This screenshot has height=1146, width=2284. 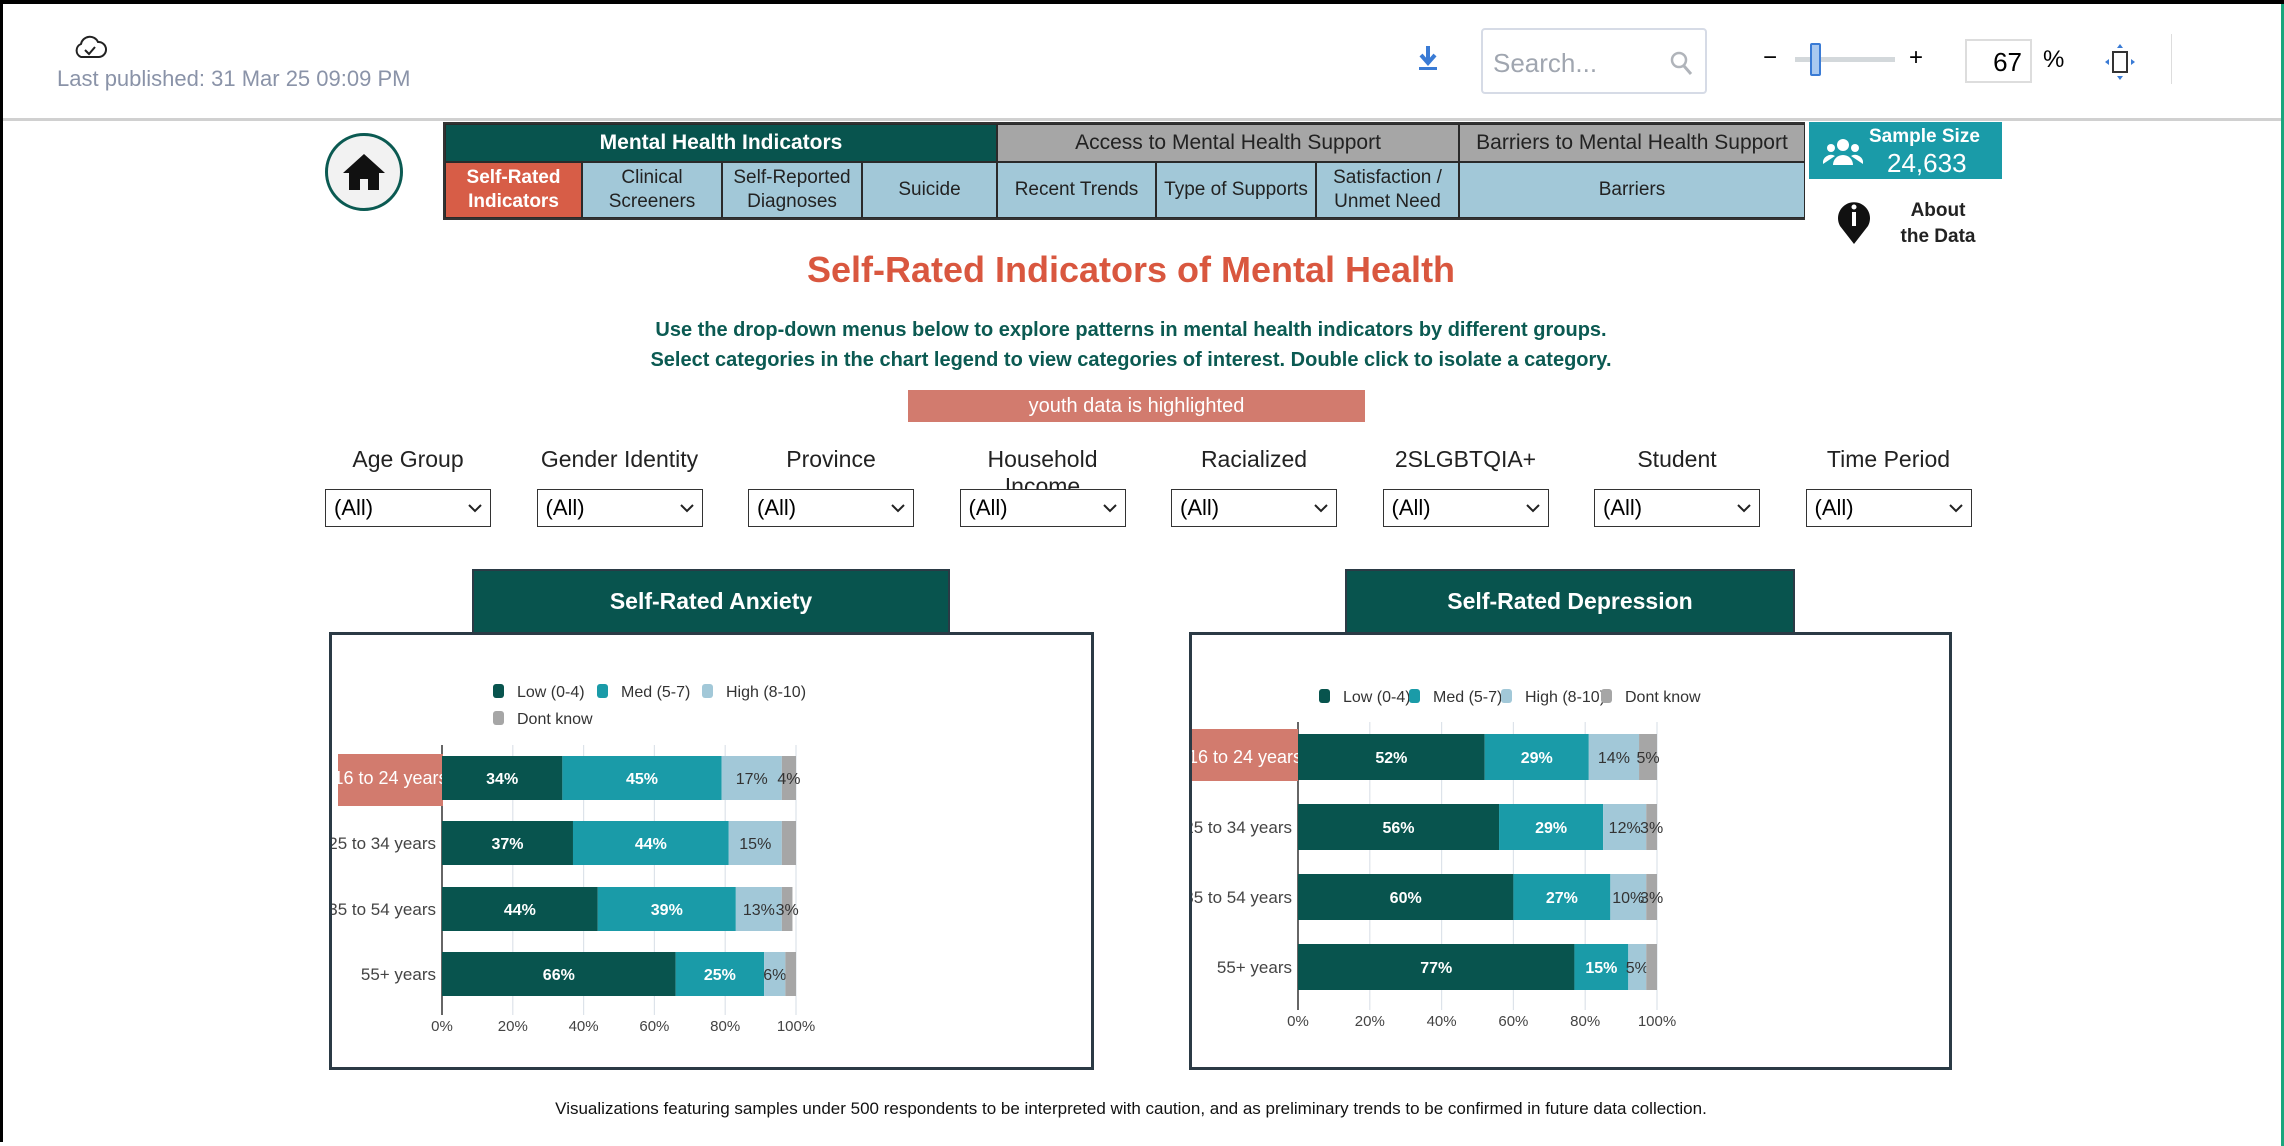 What do you see at coordinates (721, 143) in the screenshot?
I see `nav-group-mental-health: Mental Health Indicators` at bounding box center [721, 143].